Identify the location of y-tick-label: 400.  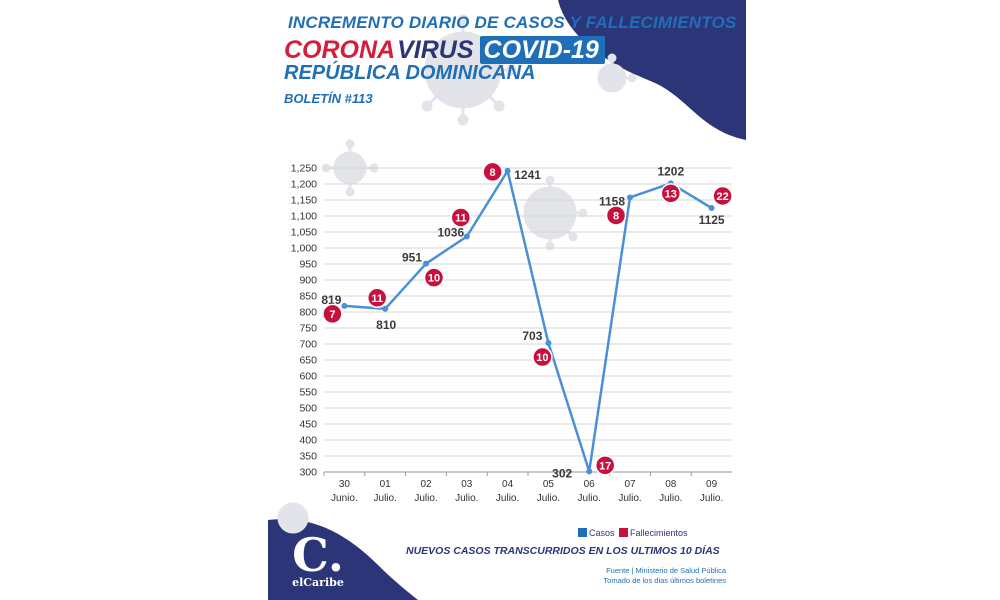
(308, 441).